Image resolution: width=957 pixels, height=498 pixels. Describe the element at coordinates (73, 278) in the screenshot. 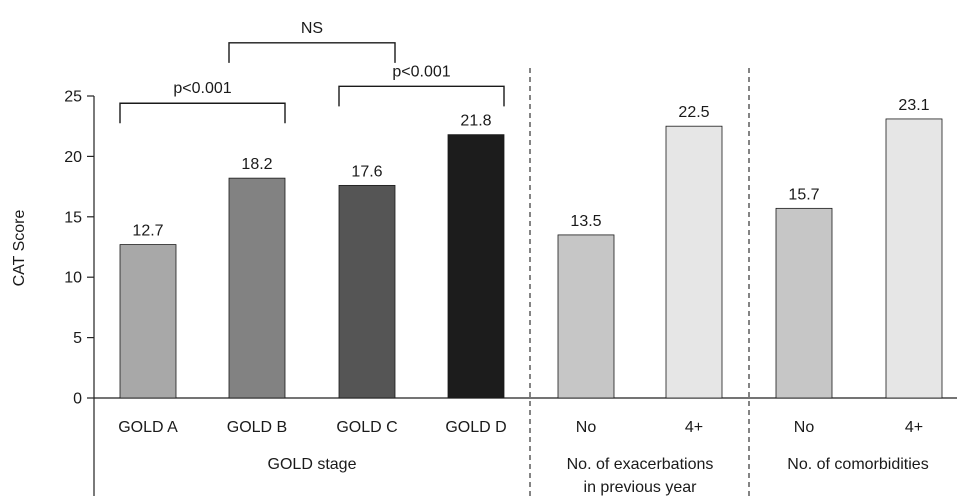

I see `y-tick-label: 10` at that location.